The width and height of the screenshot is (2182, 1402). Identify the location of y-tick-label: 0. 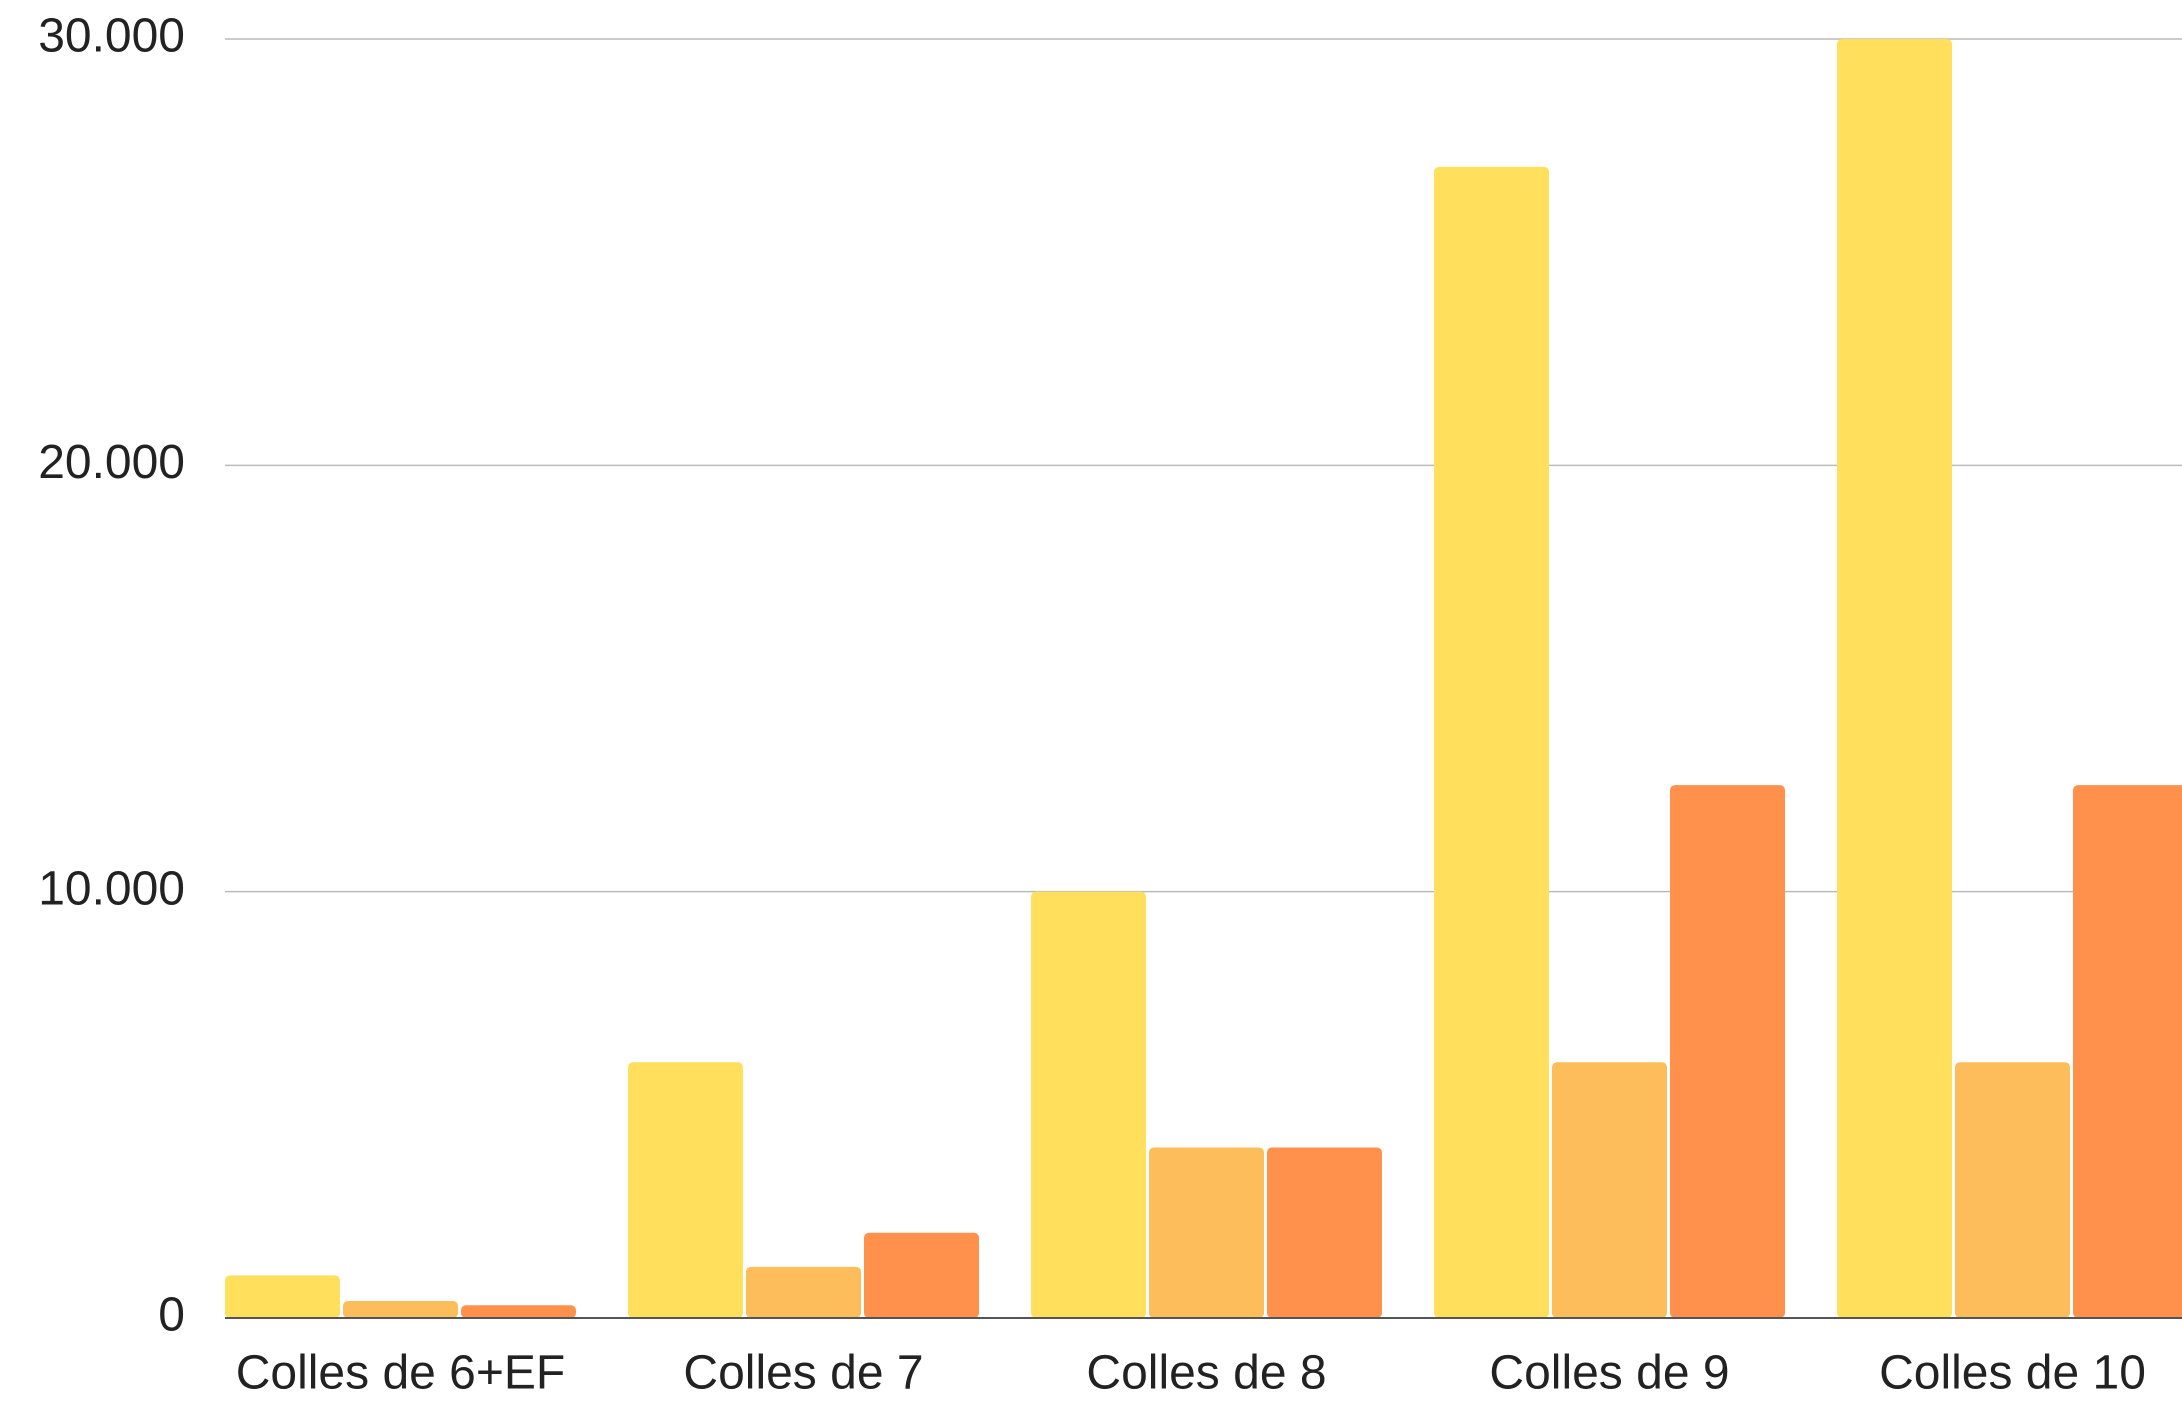
(171, 1315).